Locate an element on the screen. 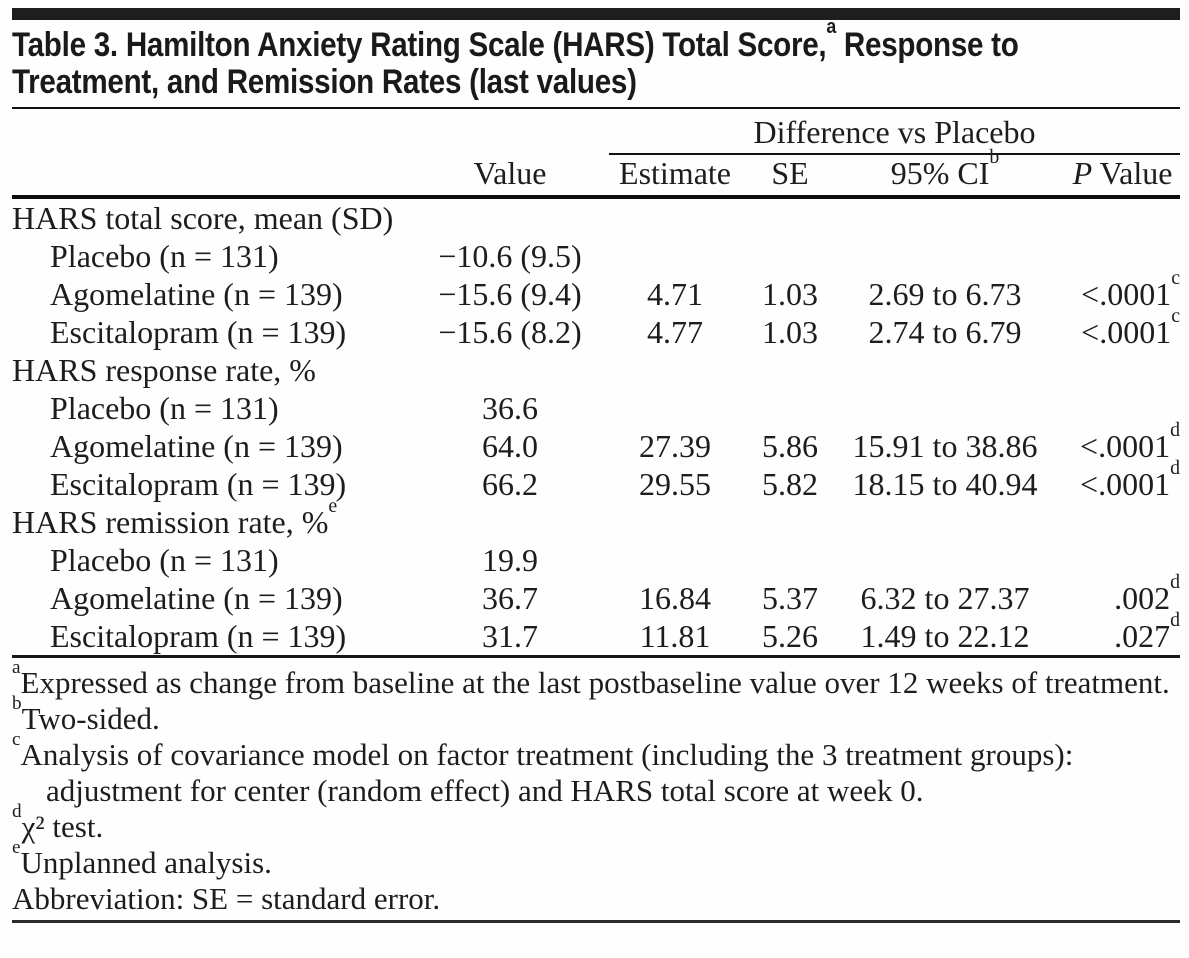 The image size is (1189, 958). estimate-cell: 29.55 is located at coordinates (675, 483).